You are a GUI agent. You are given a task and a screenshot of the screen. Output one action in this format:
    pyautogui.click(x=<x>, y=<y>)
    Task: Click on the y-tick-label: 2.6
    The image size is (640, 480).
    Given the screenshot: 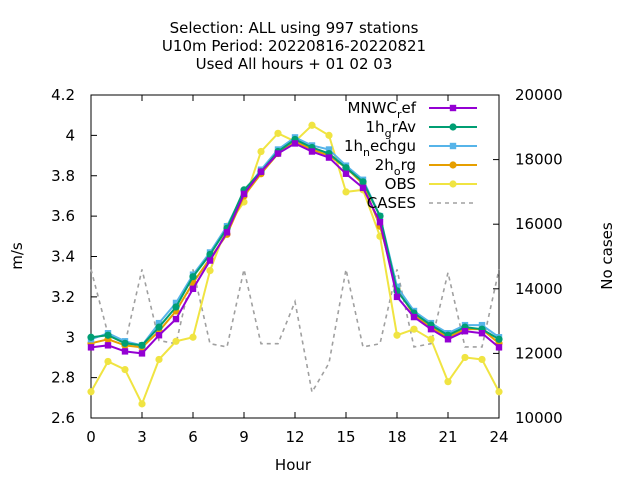 What is the action you would take?
    pyautogui.click(x=63, y=418)
    